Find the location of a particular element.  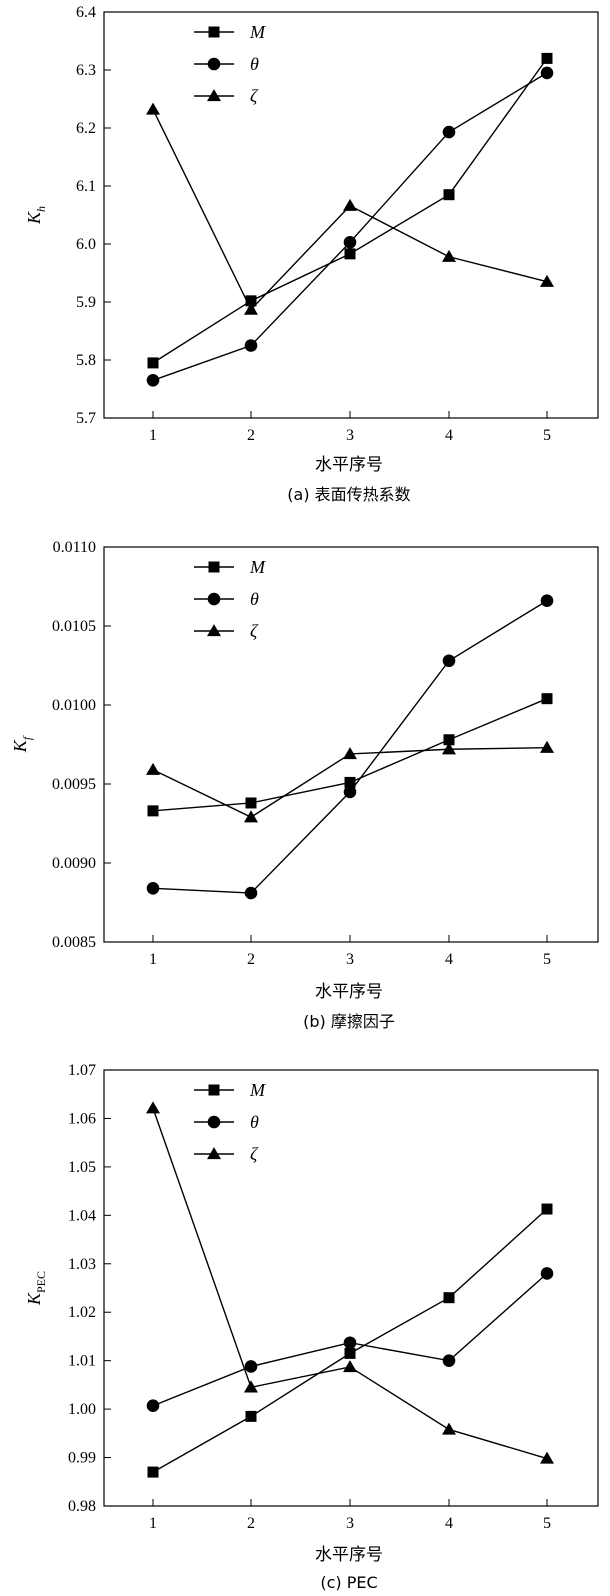

y-tick-label: 1.06 is located at coordinates (82, 1118).